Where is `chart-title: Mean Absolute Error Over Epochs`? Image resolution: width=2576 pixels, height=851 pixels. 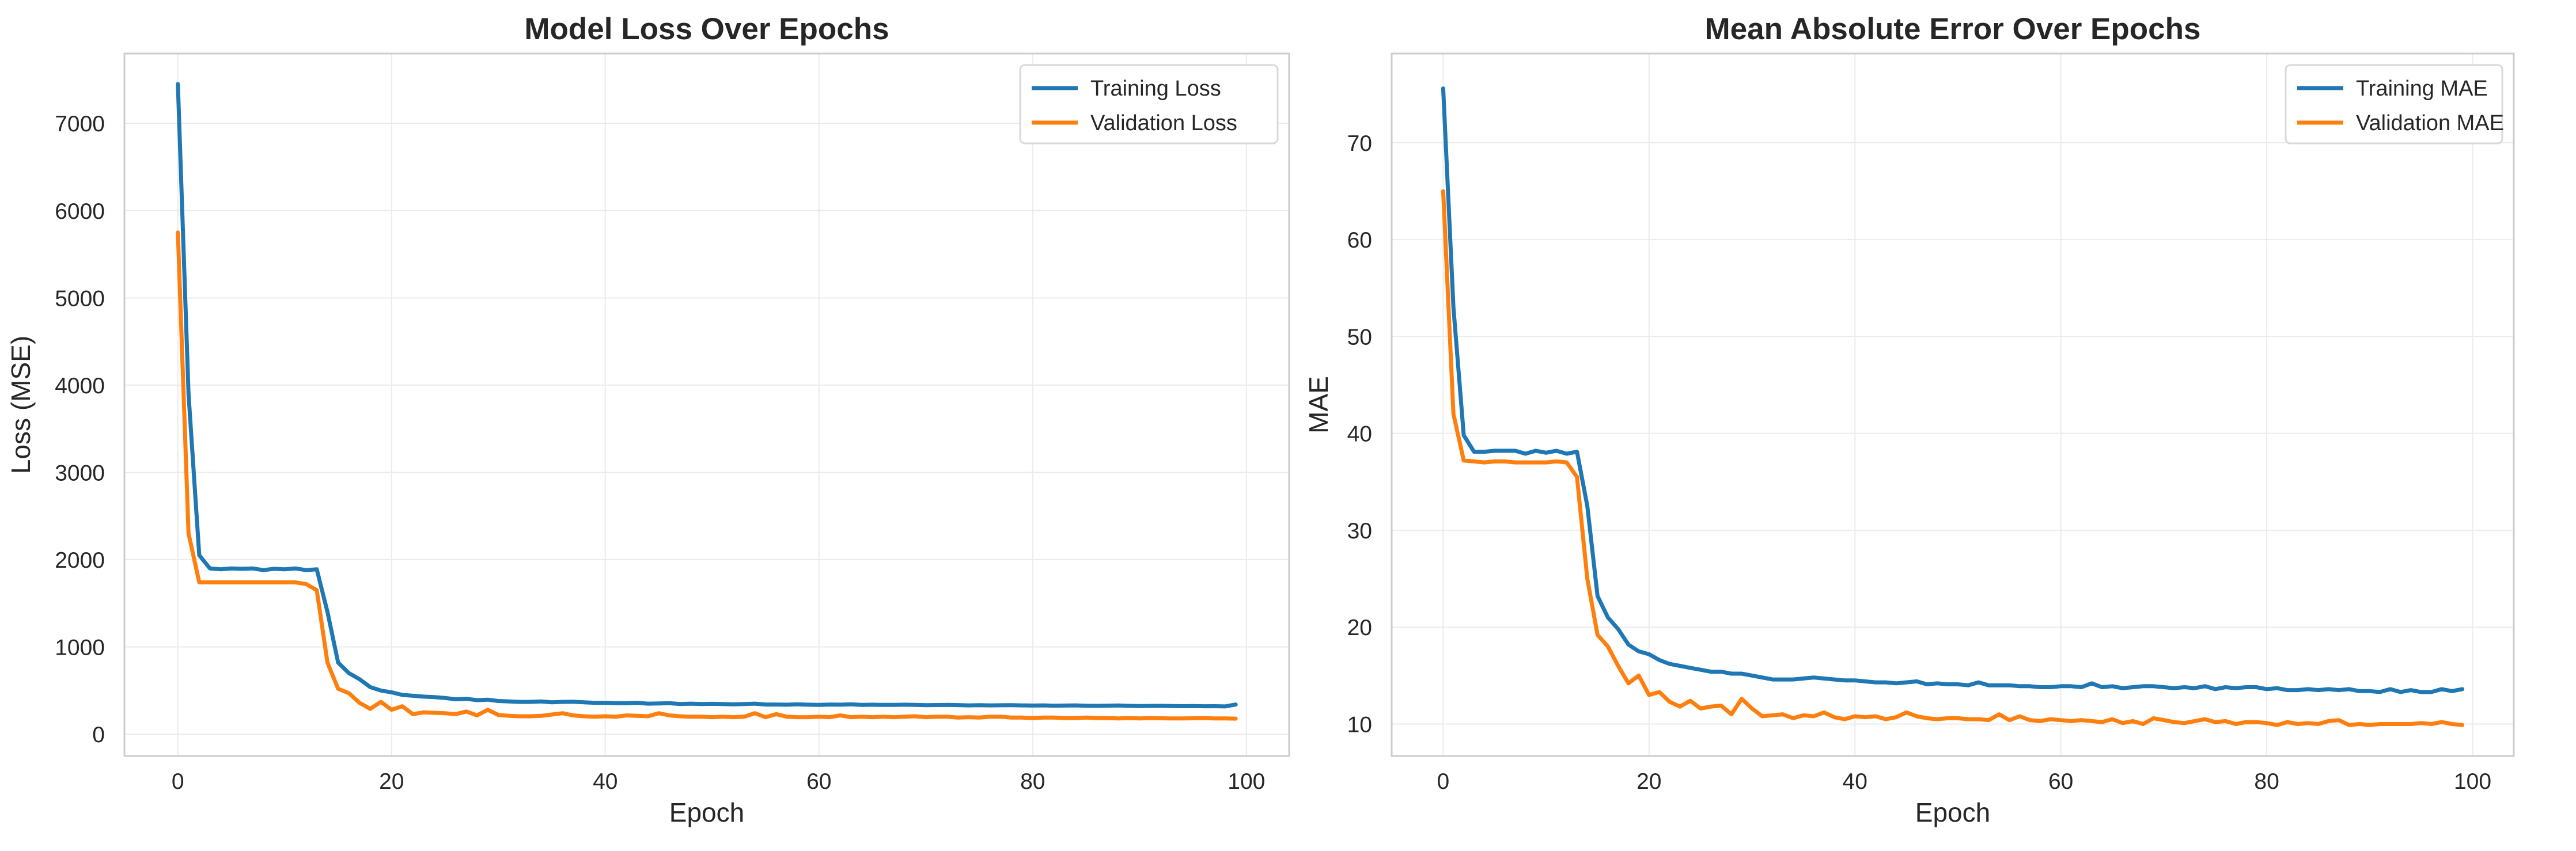 chart-title: Mean Absolute Error Over Epochs is located at coordinates (1953, 29).